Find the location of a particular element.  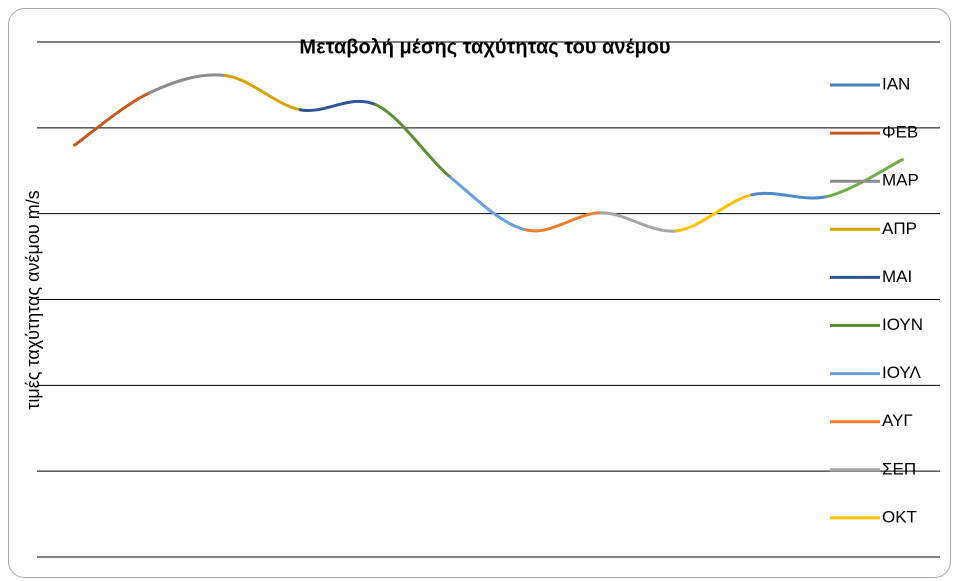

legend-label: ΙΑΝ is located at coordinates (896, 83).